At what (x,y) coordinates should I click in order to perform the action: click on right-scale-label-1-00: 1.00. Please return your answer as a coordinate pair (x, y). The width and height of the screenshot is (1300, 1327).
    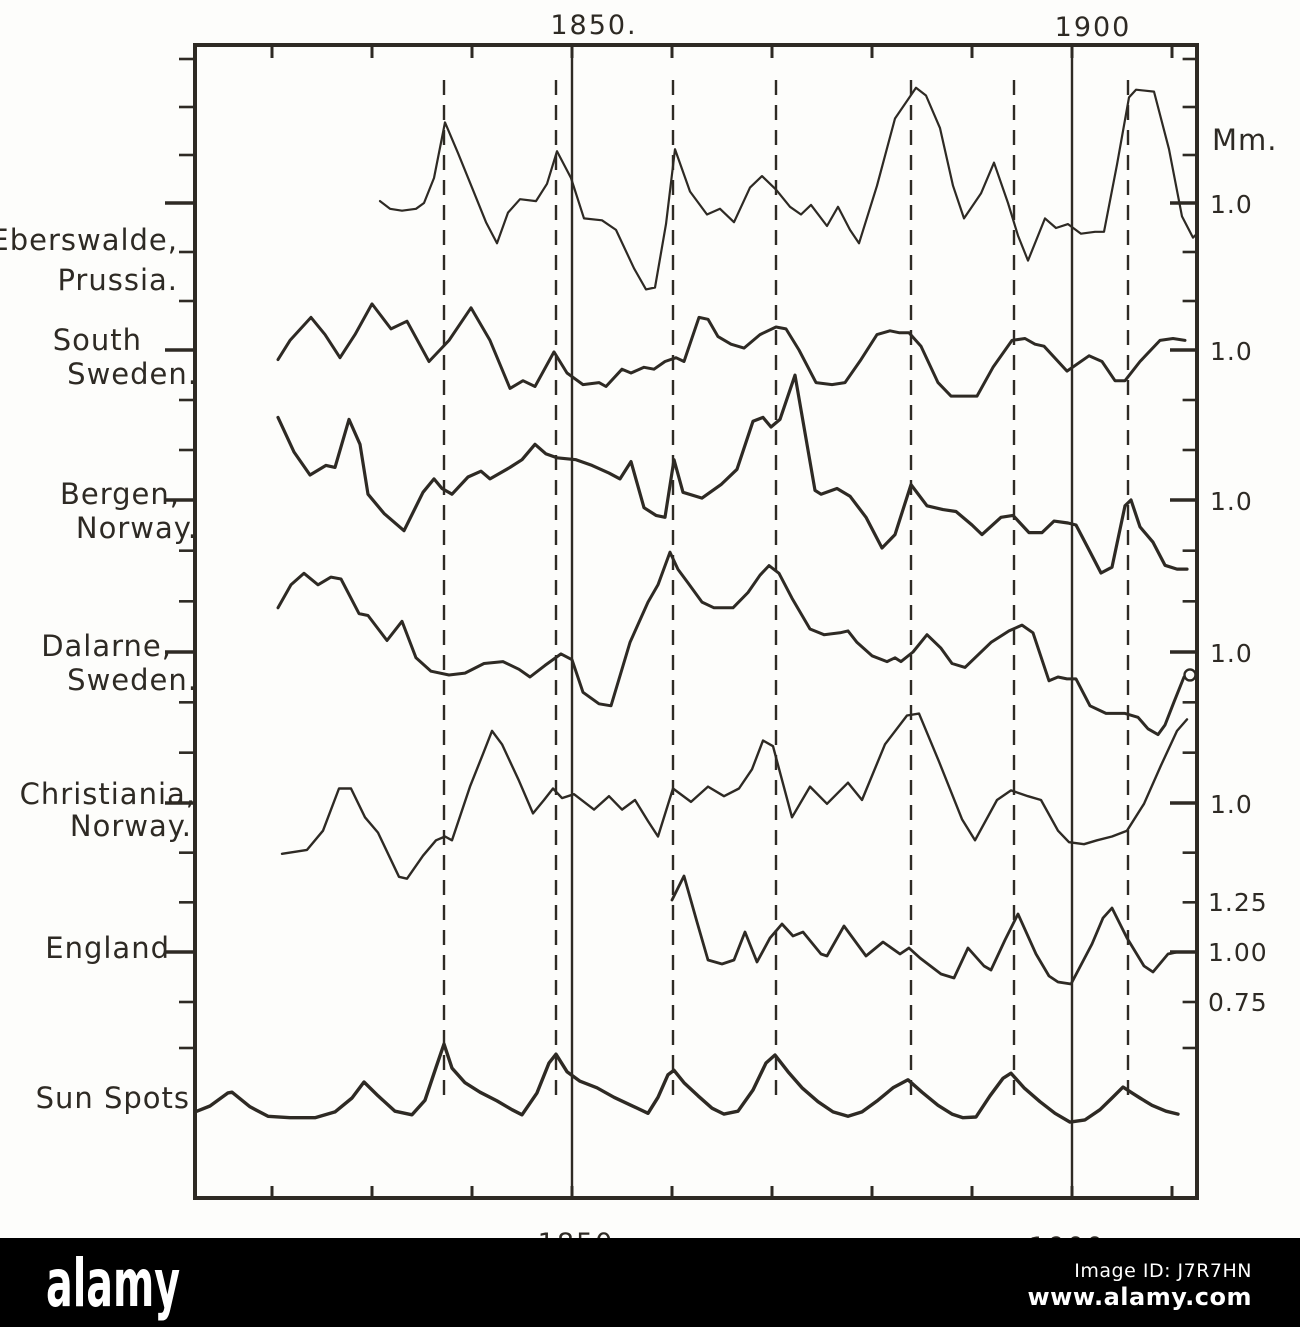
    Looking at the image, I should click on (1238, 952).